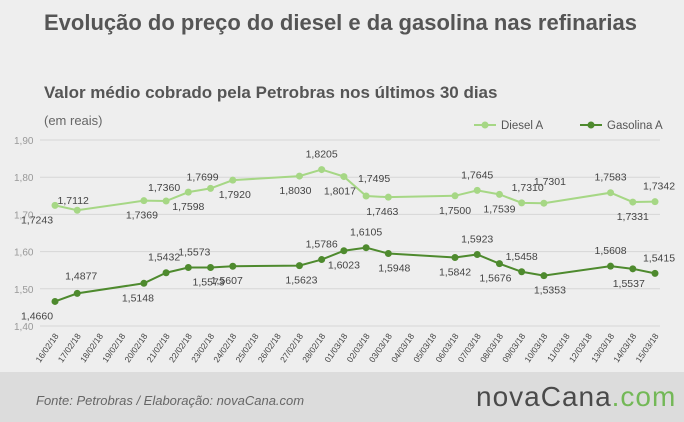 The width and height of the screenshot is (684, 422). I want to click on data-label: 1,7699, so click(202, 177).